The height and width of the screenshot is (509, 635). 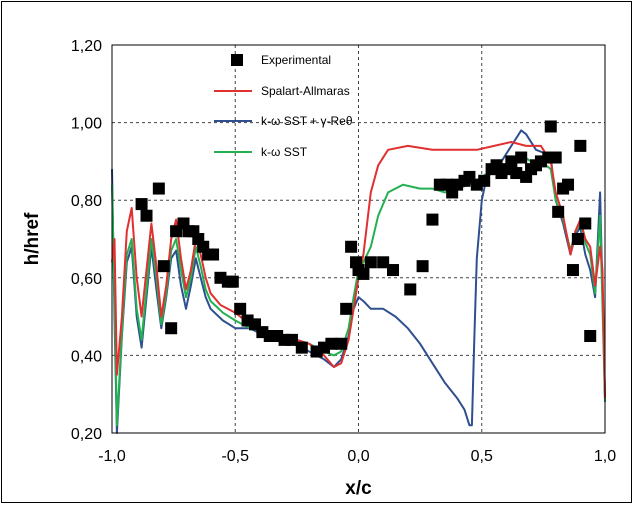 What do you see at coordinates (86, 240) in the screenshot?
I see `y-tick-labels: 0,20 0,40 0,60 0,80 1,00 1,20` at bounding box center [86, 240].